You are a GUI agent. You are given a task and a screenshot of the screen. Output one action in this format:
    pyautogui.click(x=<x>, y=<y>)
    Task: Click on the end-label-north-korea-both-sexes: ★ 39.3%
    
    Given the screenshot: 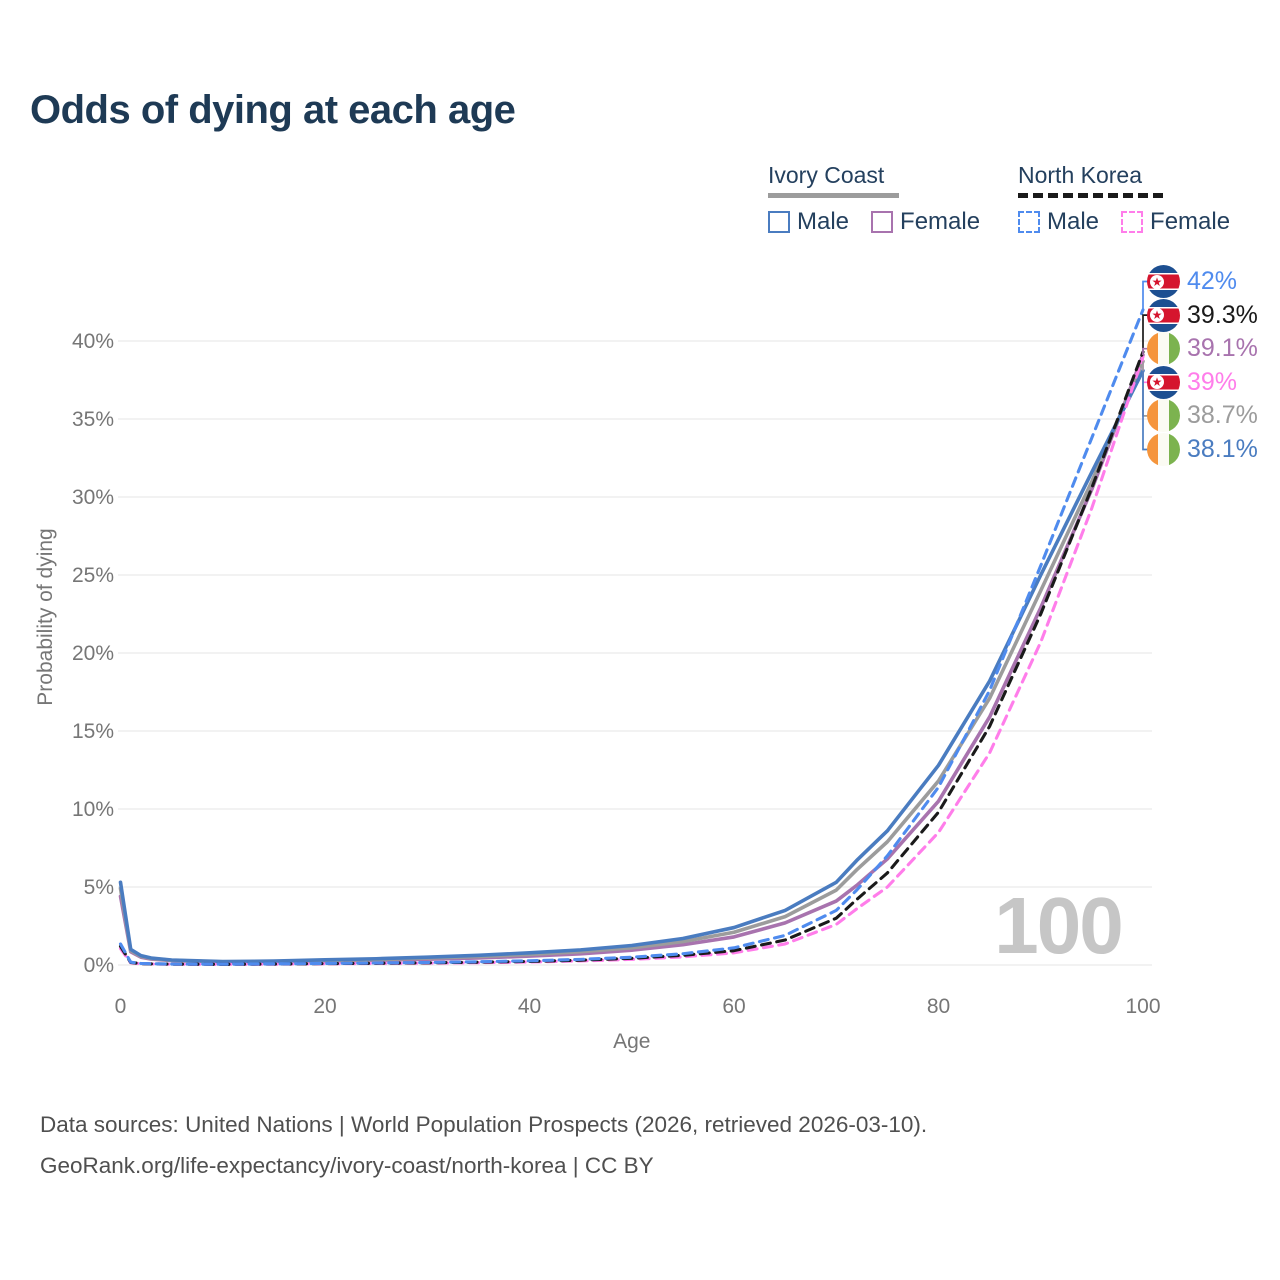 What is the action you would take?
    pyautogui.click(x=1202, y=315)
    